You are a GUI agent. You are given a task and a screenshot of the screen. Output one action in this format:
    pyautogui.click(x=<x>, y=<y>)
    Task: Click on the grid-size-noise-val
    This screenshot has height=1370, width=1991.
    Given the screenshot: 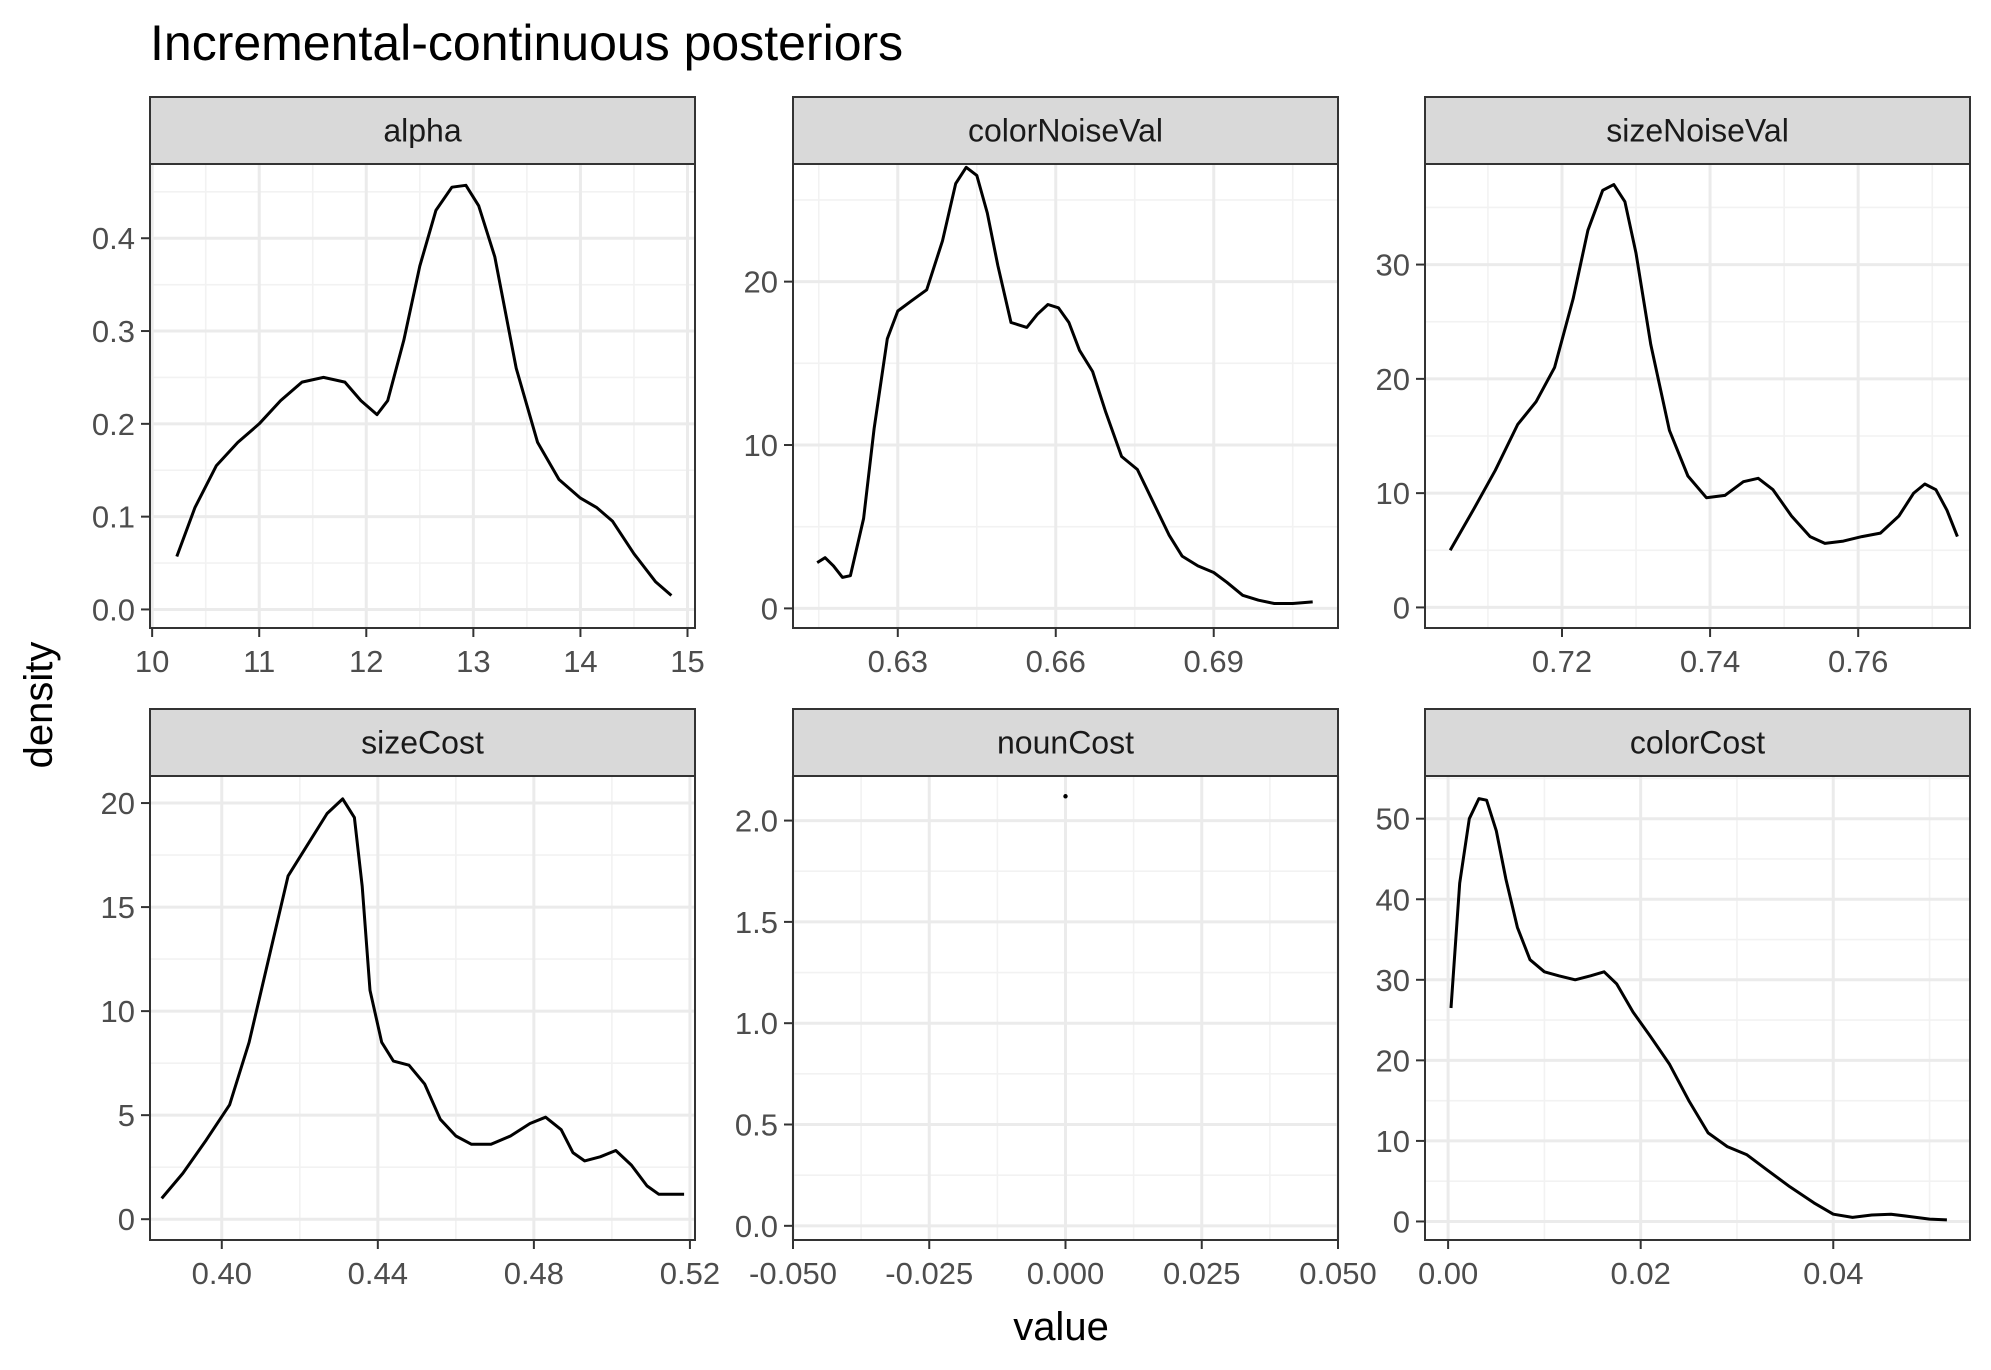 What is the action you would take?
    pyautogui.click(x=1697, y=396)
    